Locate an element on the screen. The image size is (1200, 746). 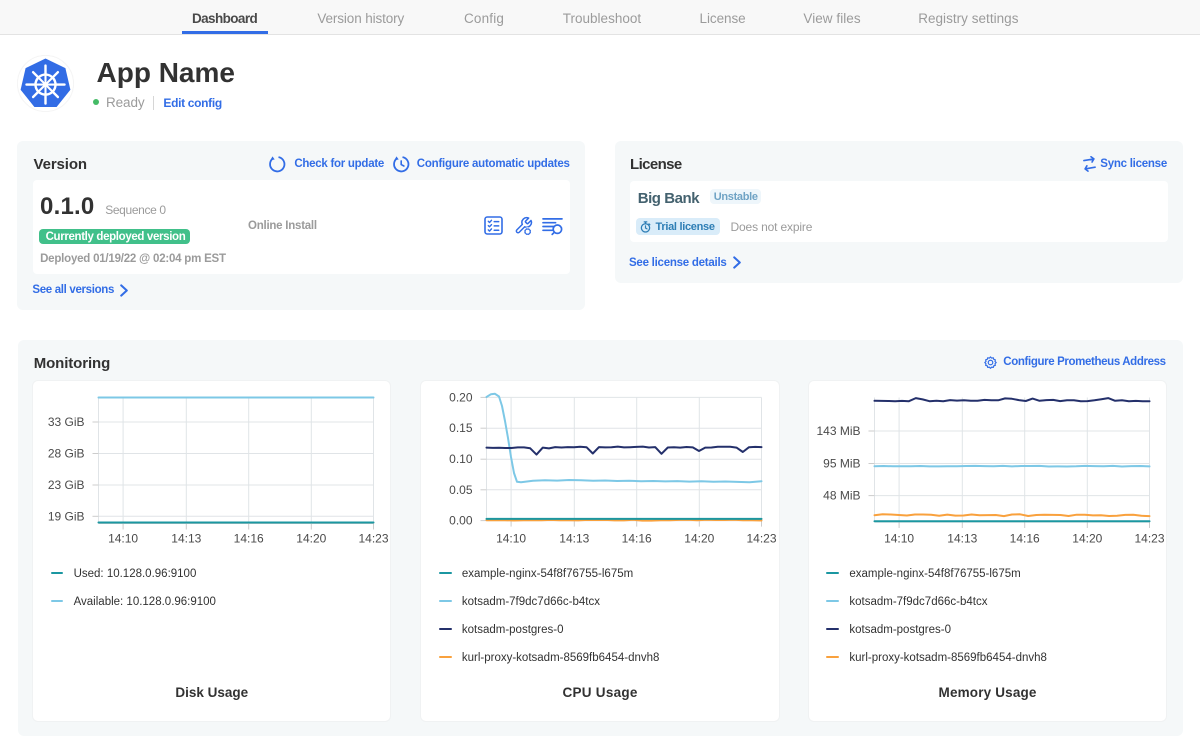
svg-text: 19 GiB is located at coordinates (66, 516).